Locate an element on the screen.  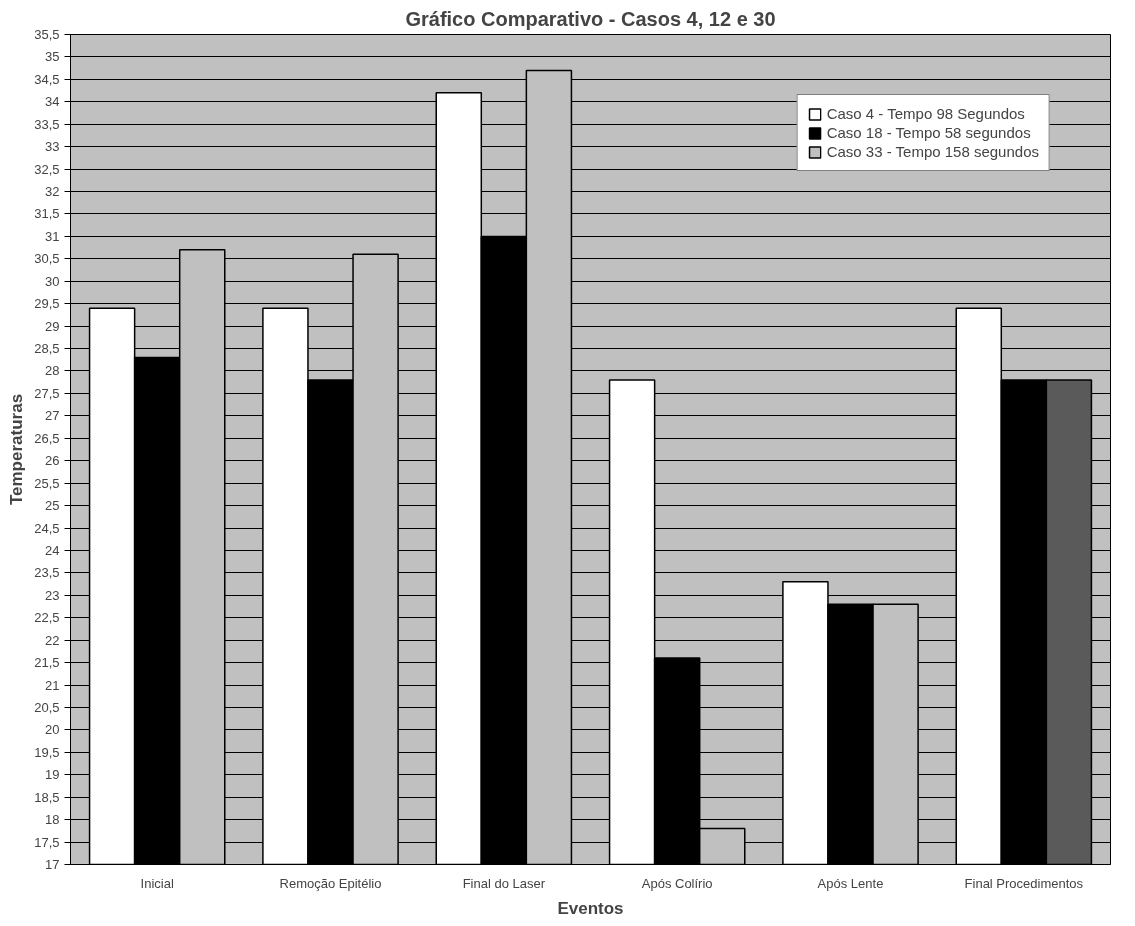
legend-label: Caso 4 - Tempo 98 Segundos is located at coordinates (925, 113).